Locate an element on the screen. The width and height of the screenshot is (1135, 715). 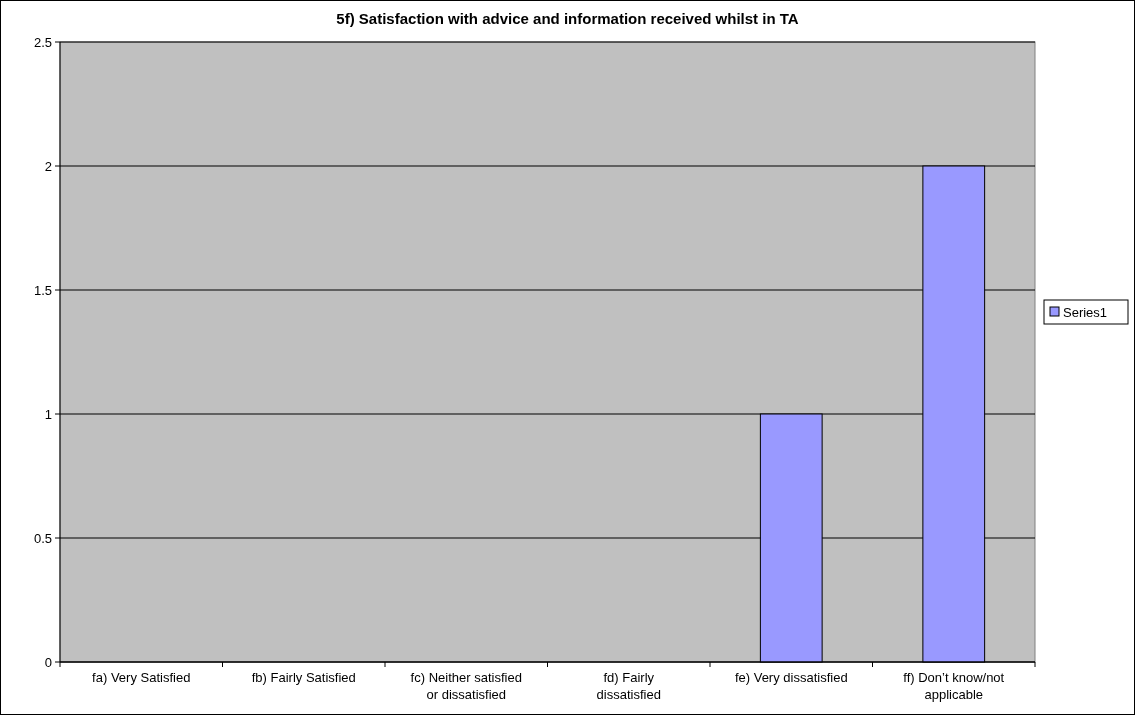
x-tick-label: fd) Fairly dissatisfied is located at coordinates (628, 686).